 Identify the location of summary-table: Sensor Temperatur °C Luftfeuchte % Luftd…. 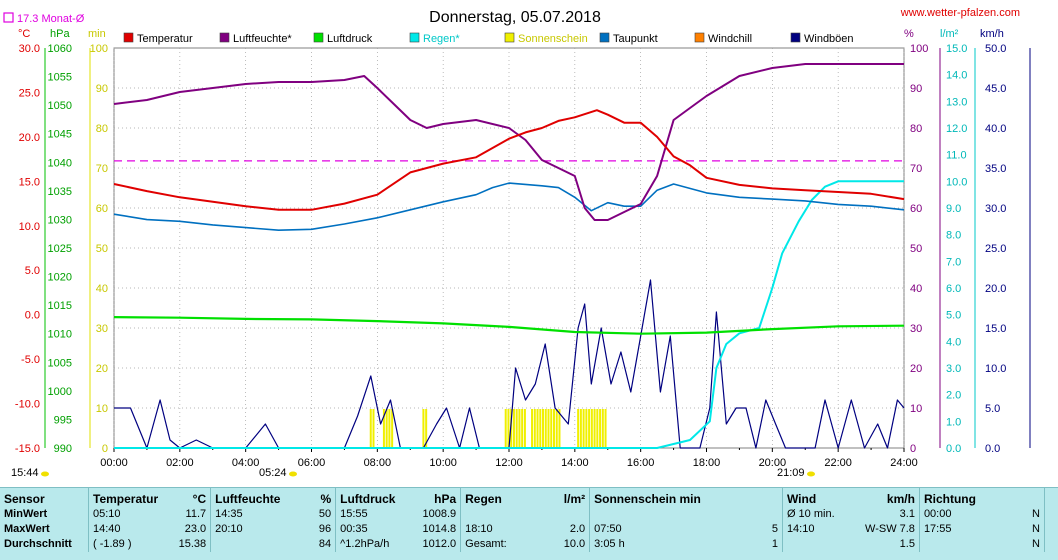
(529, 520).